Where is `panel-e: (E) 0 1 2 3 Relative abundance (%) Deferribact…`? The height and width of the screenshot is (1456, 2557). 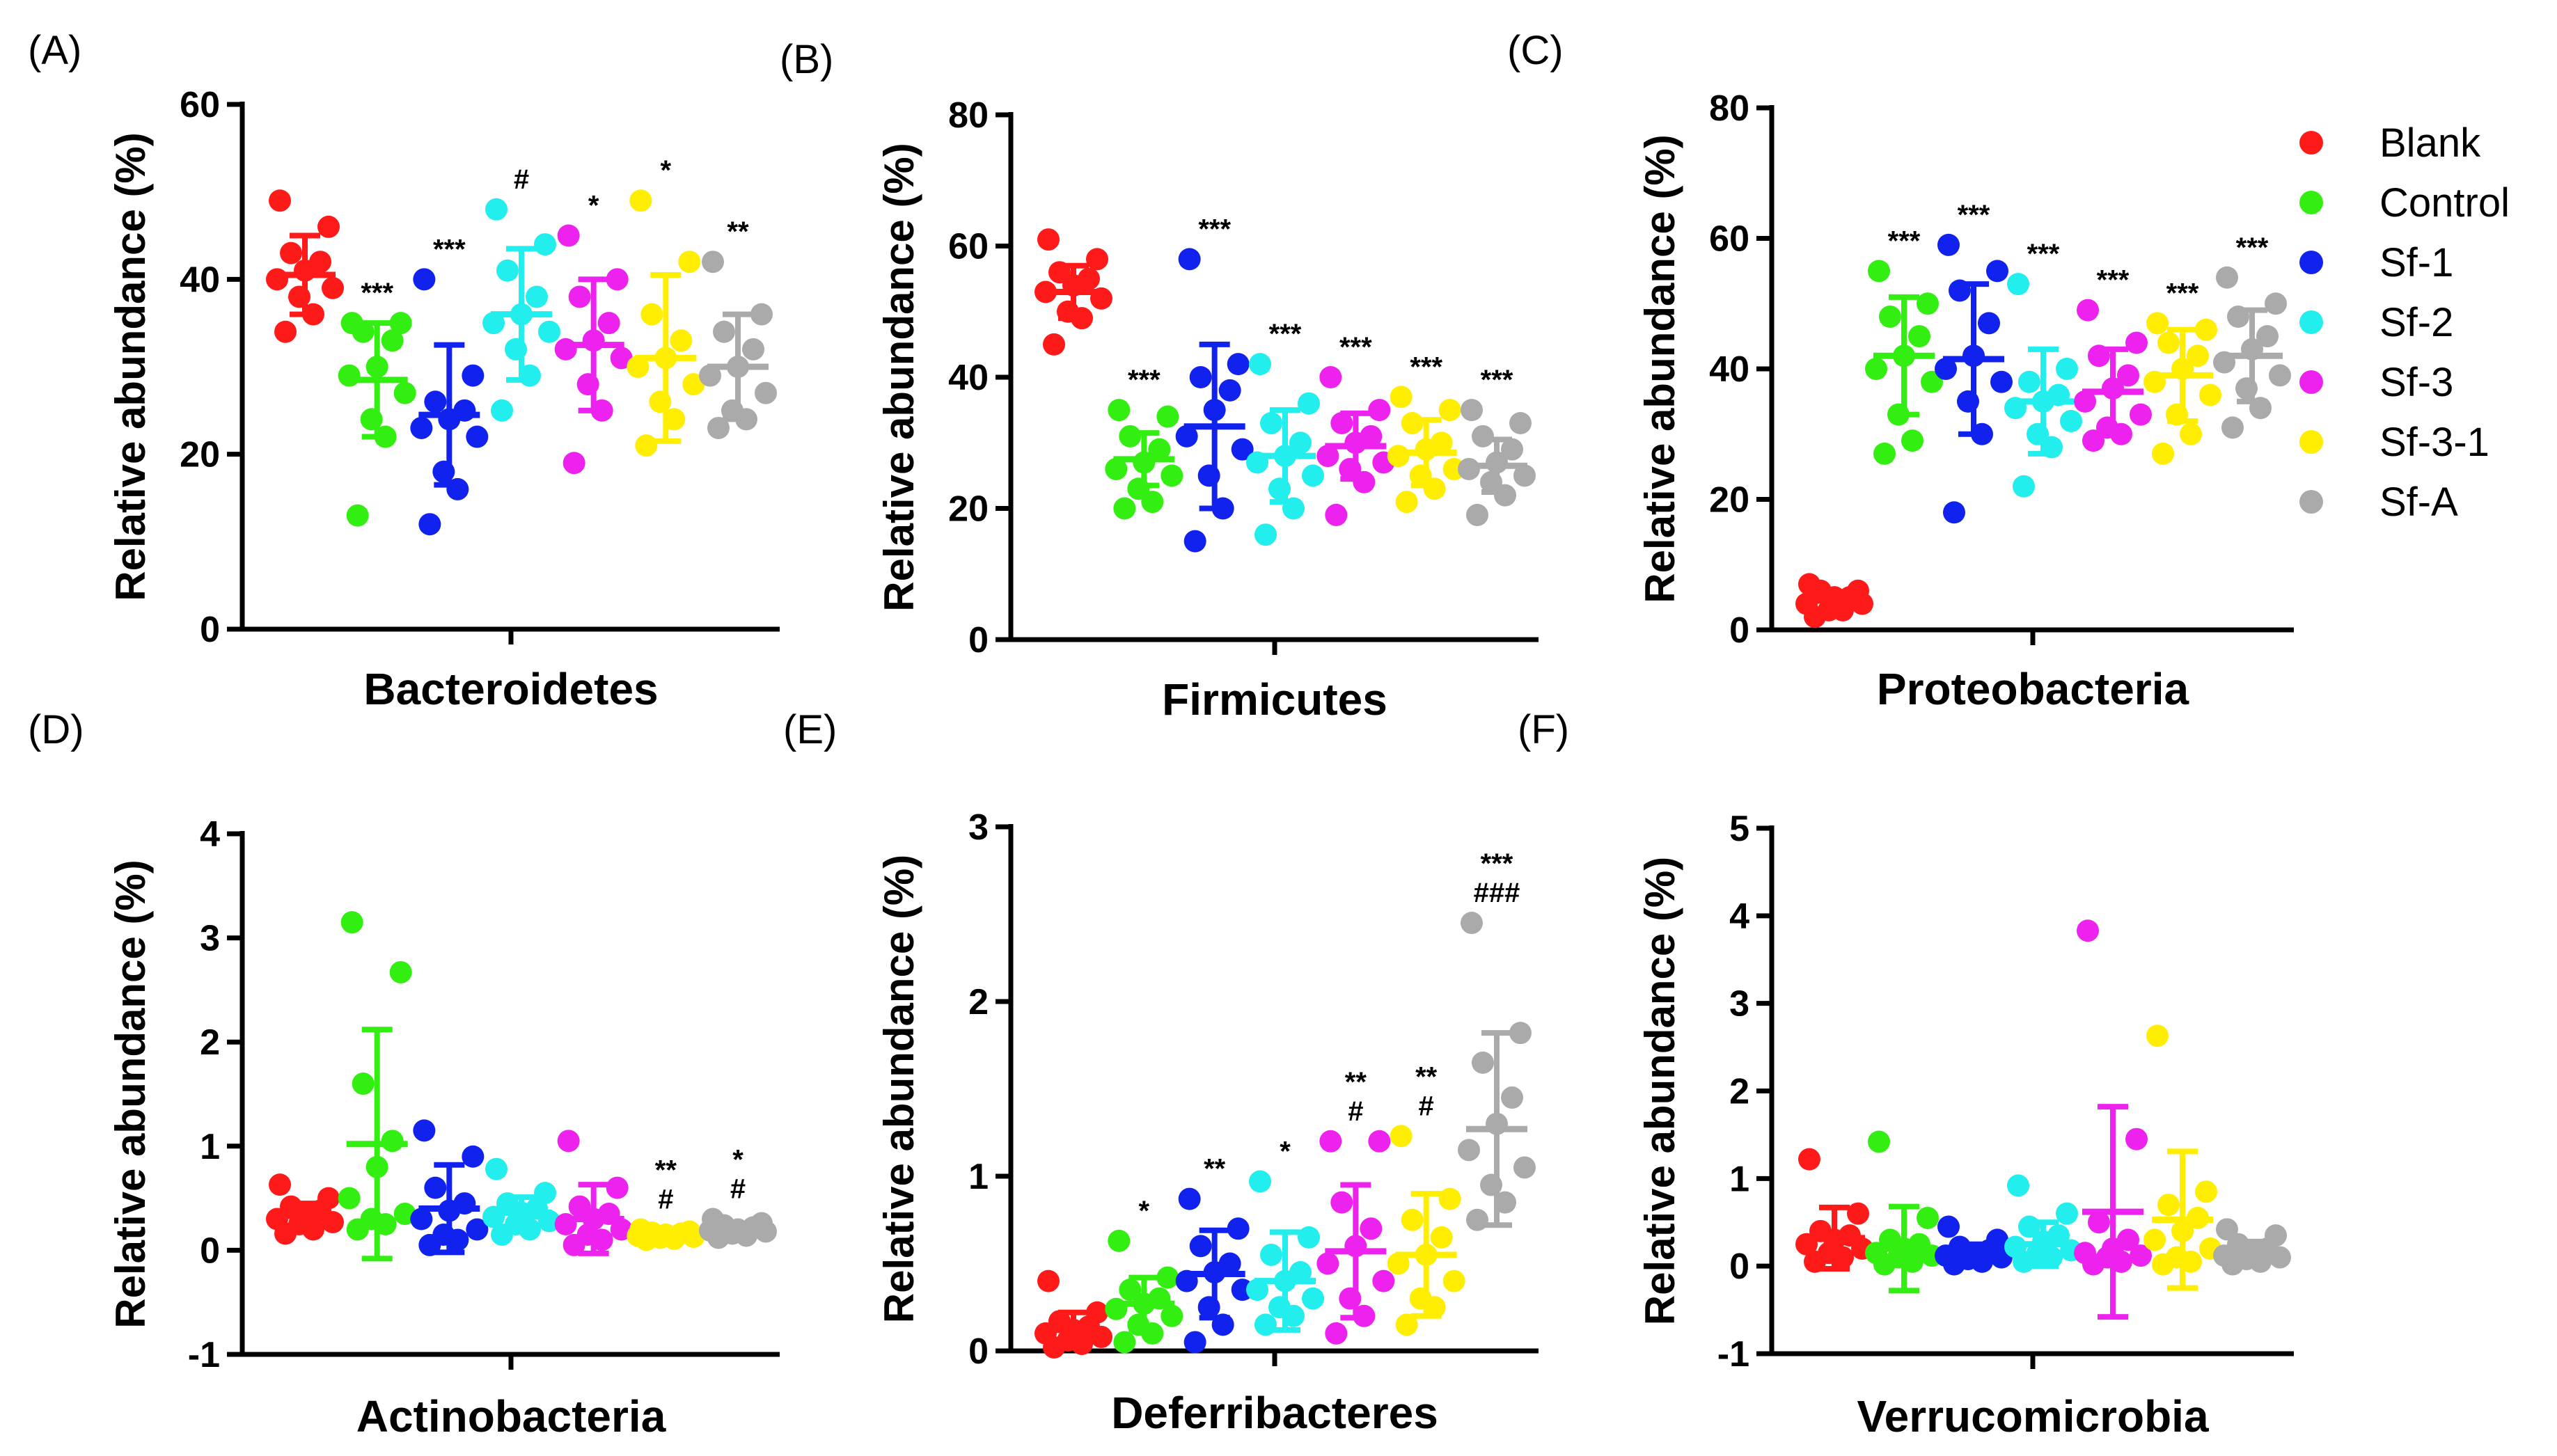
panel-e: (E) 0 1 2 3 Relative abundance (%) Deferribact… is located at coordinates (1161, 1072).